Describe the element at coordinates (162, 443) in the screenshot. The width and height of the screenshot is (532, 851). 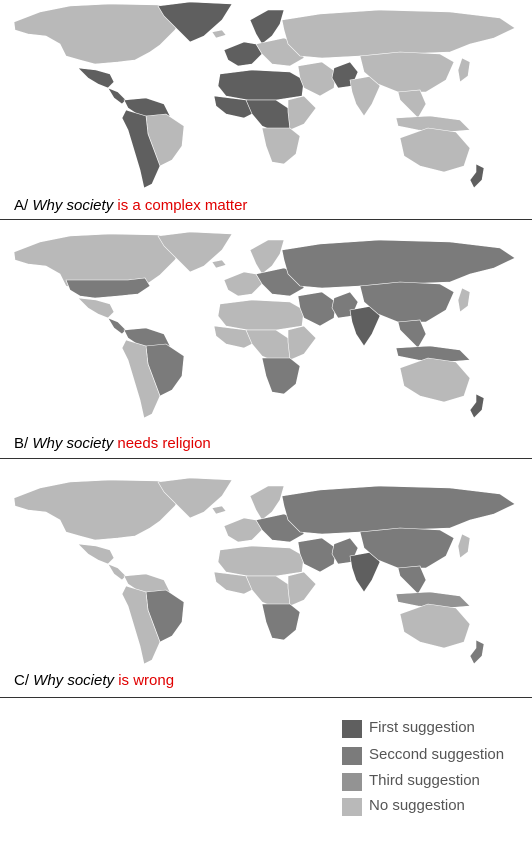
I see `caption-completion: needs religion` at that location.